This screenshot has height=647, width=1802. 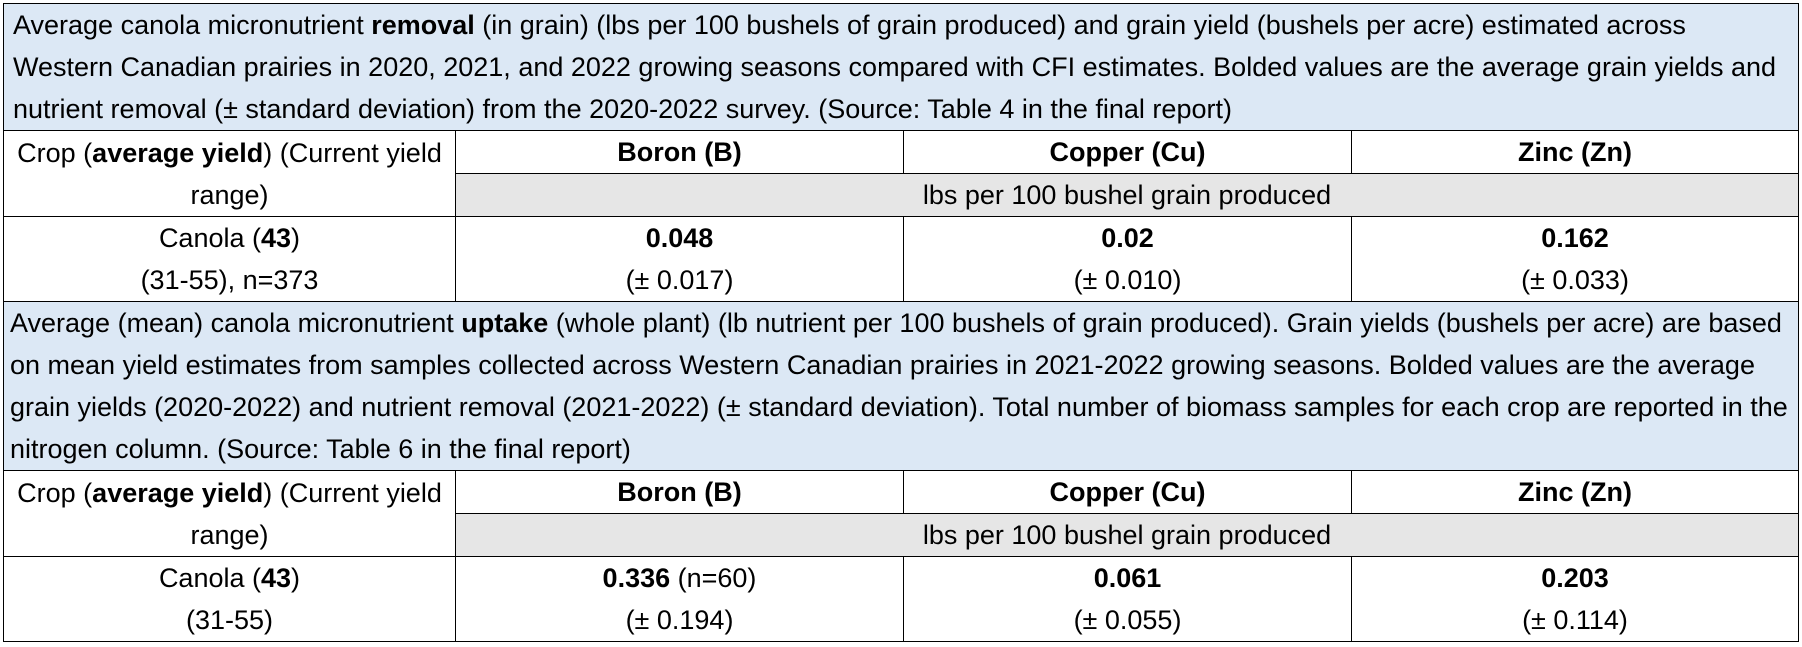 What do you see at coordinates (229, 599) in the screenshot?
I see `crop-cell: Canola (43) (31-55)` at bounding box center [229, 599].